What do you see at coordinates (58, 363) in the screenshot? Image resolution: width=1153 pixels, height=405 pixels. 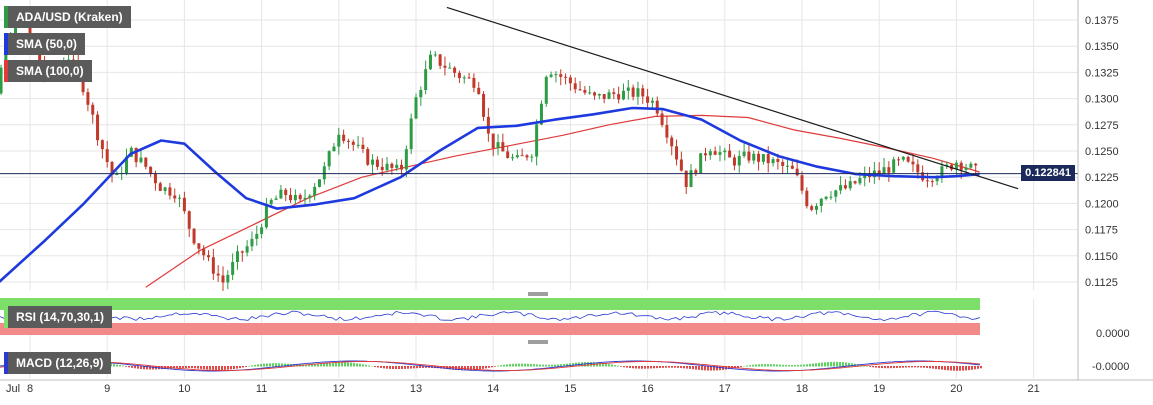 I see `macd-legend: MACD (12,26,9)` at bounding box center [58, 363].